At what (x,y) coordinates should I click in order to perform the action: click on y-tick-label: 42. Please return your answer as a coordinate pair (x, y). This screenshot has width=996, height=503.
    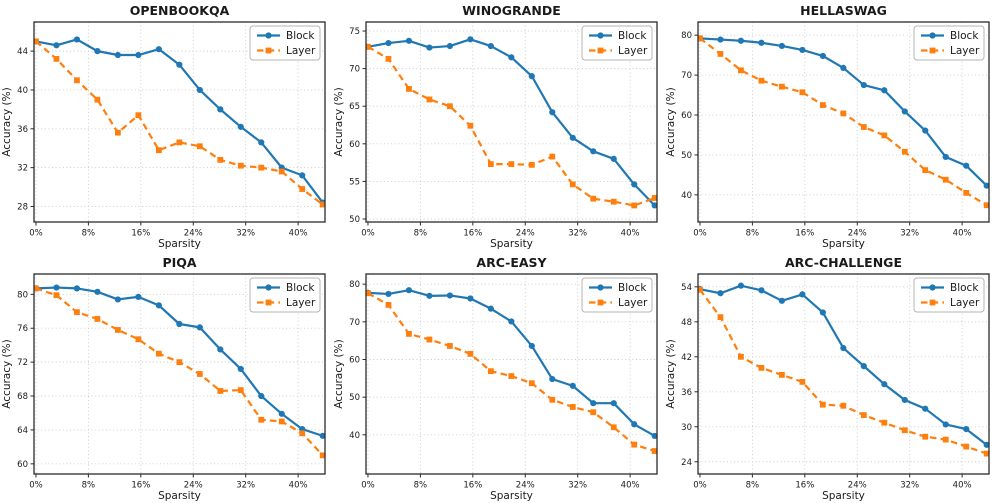
    Looking at the image, I should click on (686, 357).